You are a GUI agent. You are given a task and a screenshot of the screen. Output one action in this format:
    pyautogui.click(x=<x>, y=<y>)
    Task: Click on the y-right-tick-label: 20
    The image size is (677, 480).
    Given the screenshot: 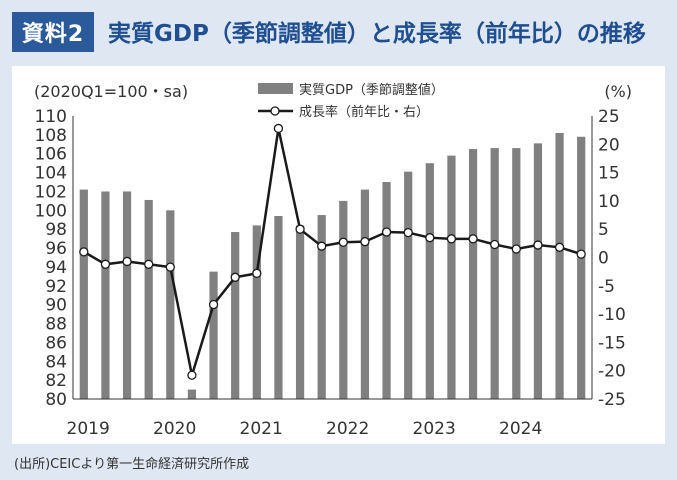 What is the action you would take?
    pyautogui.click(x=609, y=145)
    